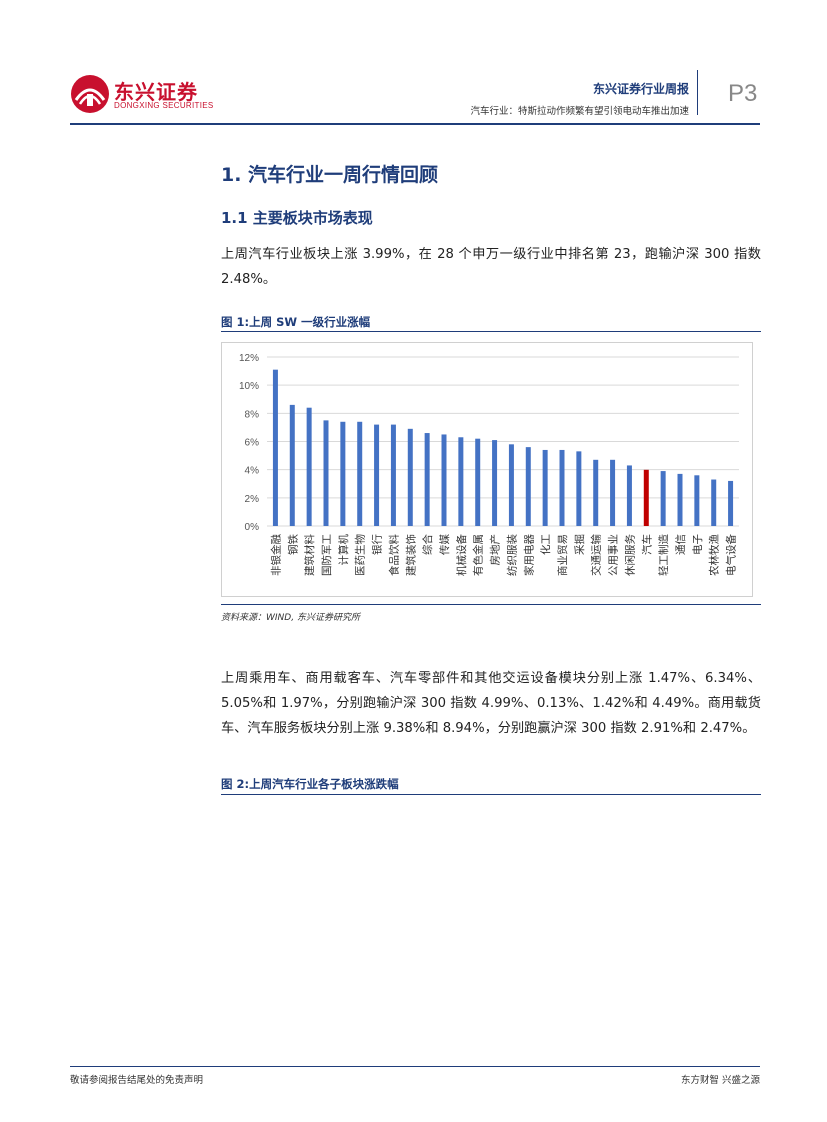 The width and height of the screenshot is (827, 1122). I want to click on x-category-label: 电子, so click(697, 544).